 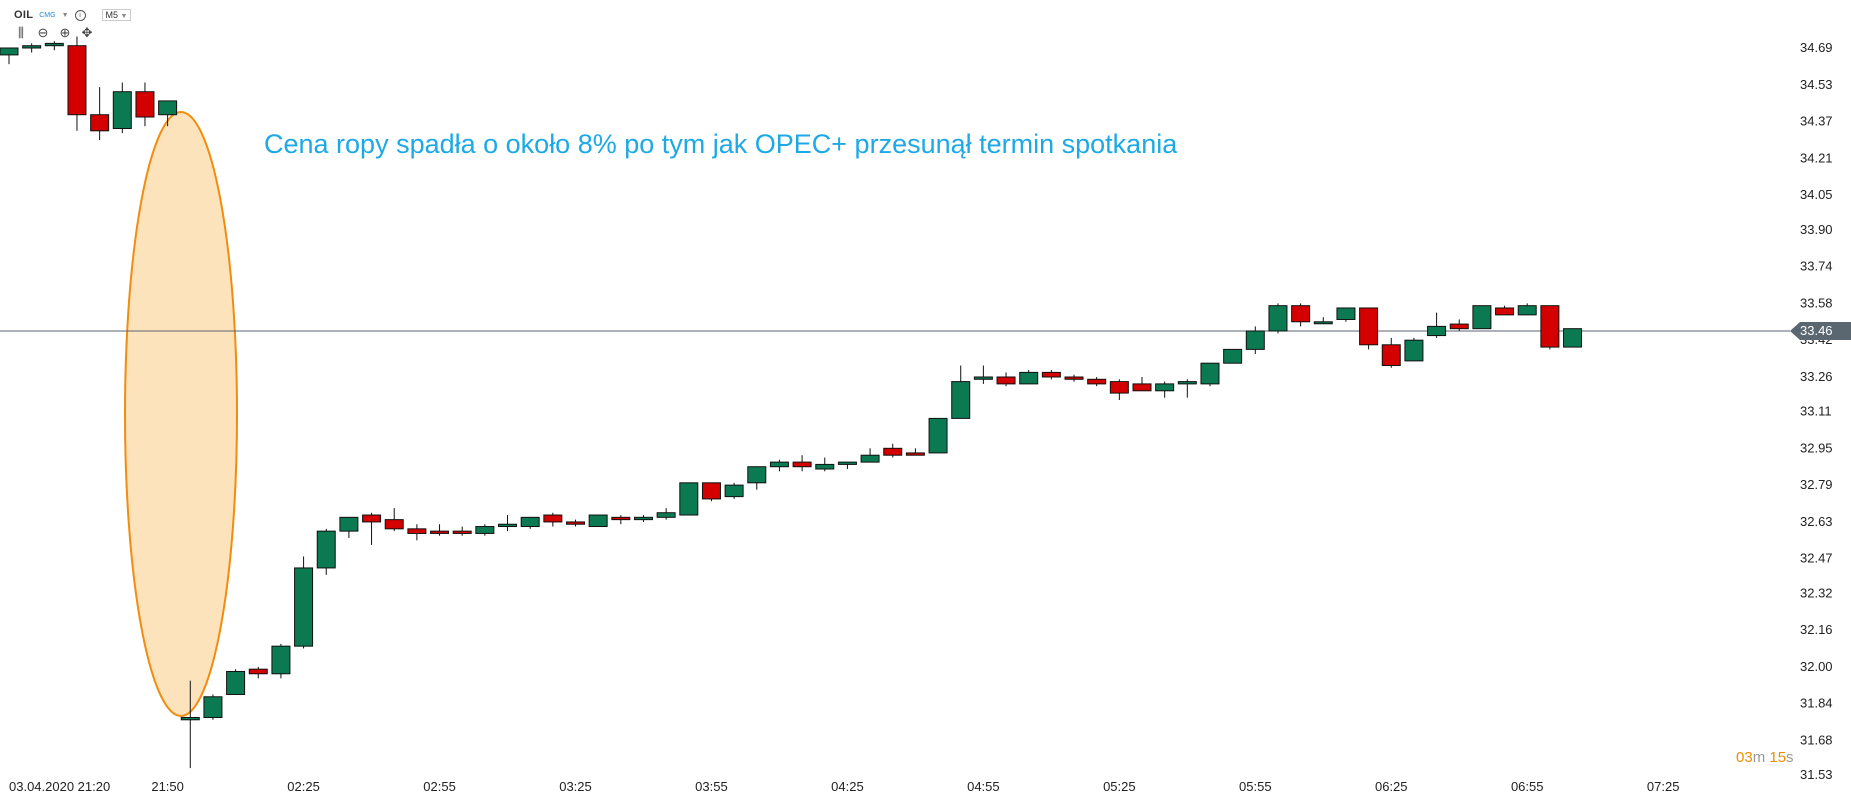 I want to click on crosshair-icon: ✥, so click(x=87, y=32).